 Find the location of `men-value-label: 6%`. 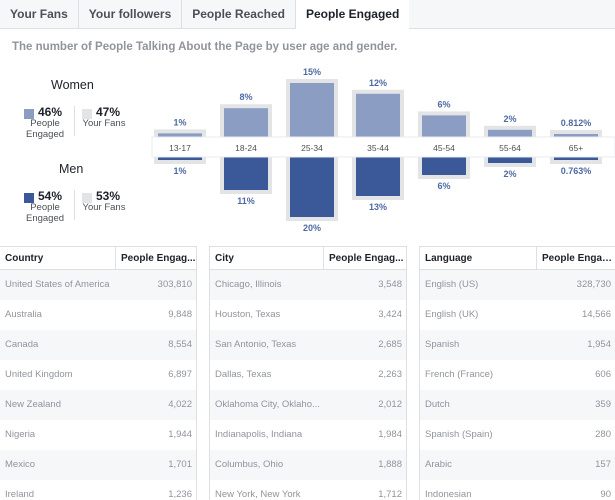

men-value-label: 6% is located at coordinates (443, 186).